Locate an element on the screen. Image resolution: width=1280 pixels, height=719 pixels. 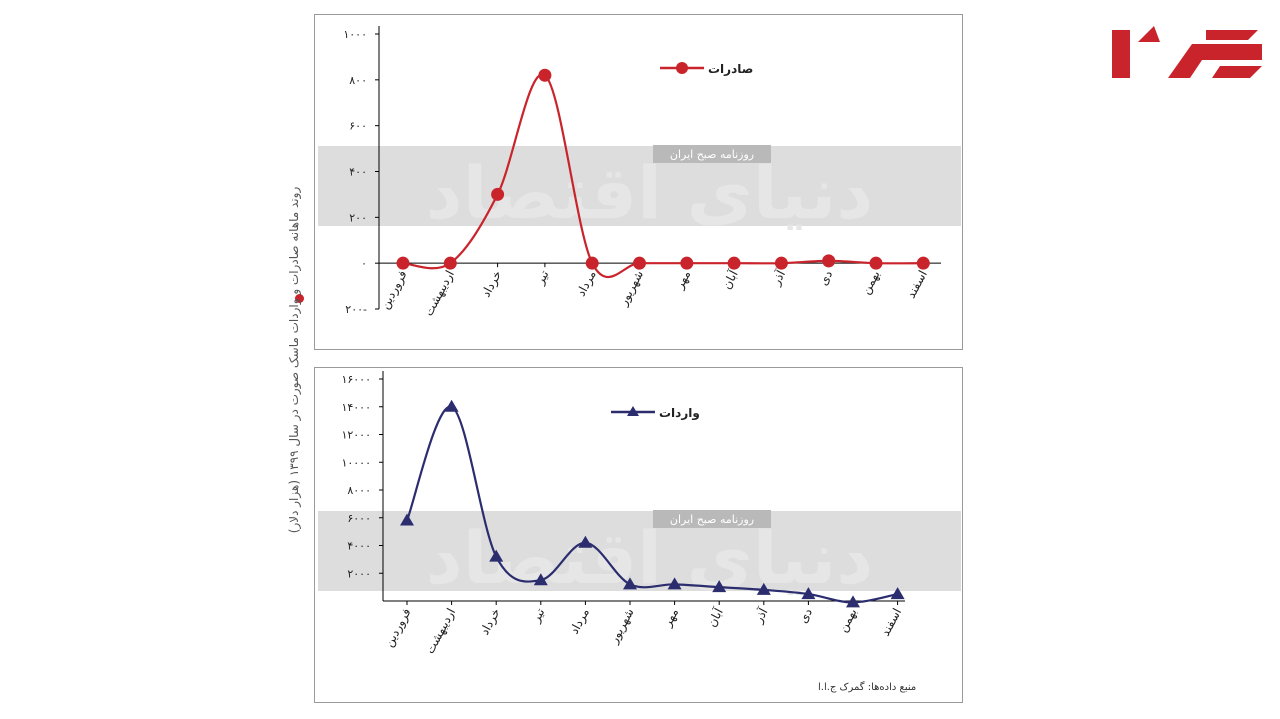
y-tick-label: ۴۰۰۰ is located at coordinates (359, 546).